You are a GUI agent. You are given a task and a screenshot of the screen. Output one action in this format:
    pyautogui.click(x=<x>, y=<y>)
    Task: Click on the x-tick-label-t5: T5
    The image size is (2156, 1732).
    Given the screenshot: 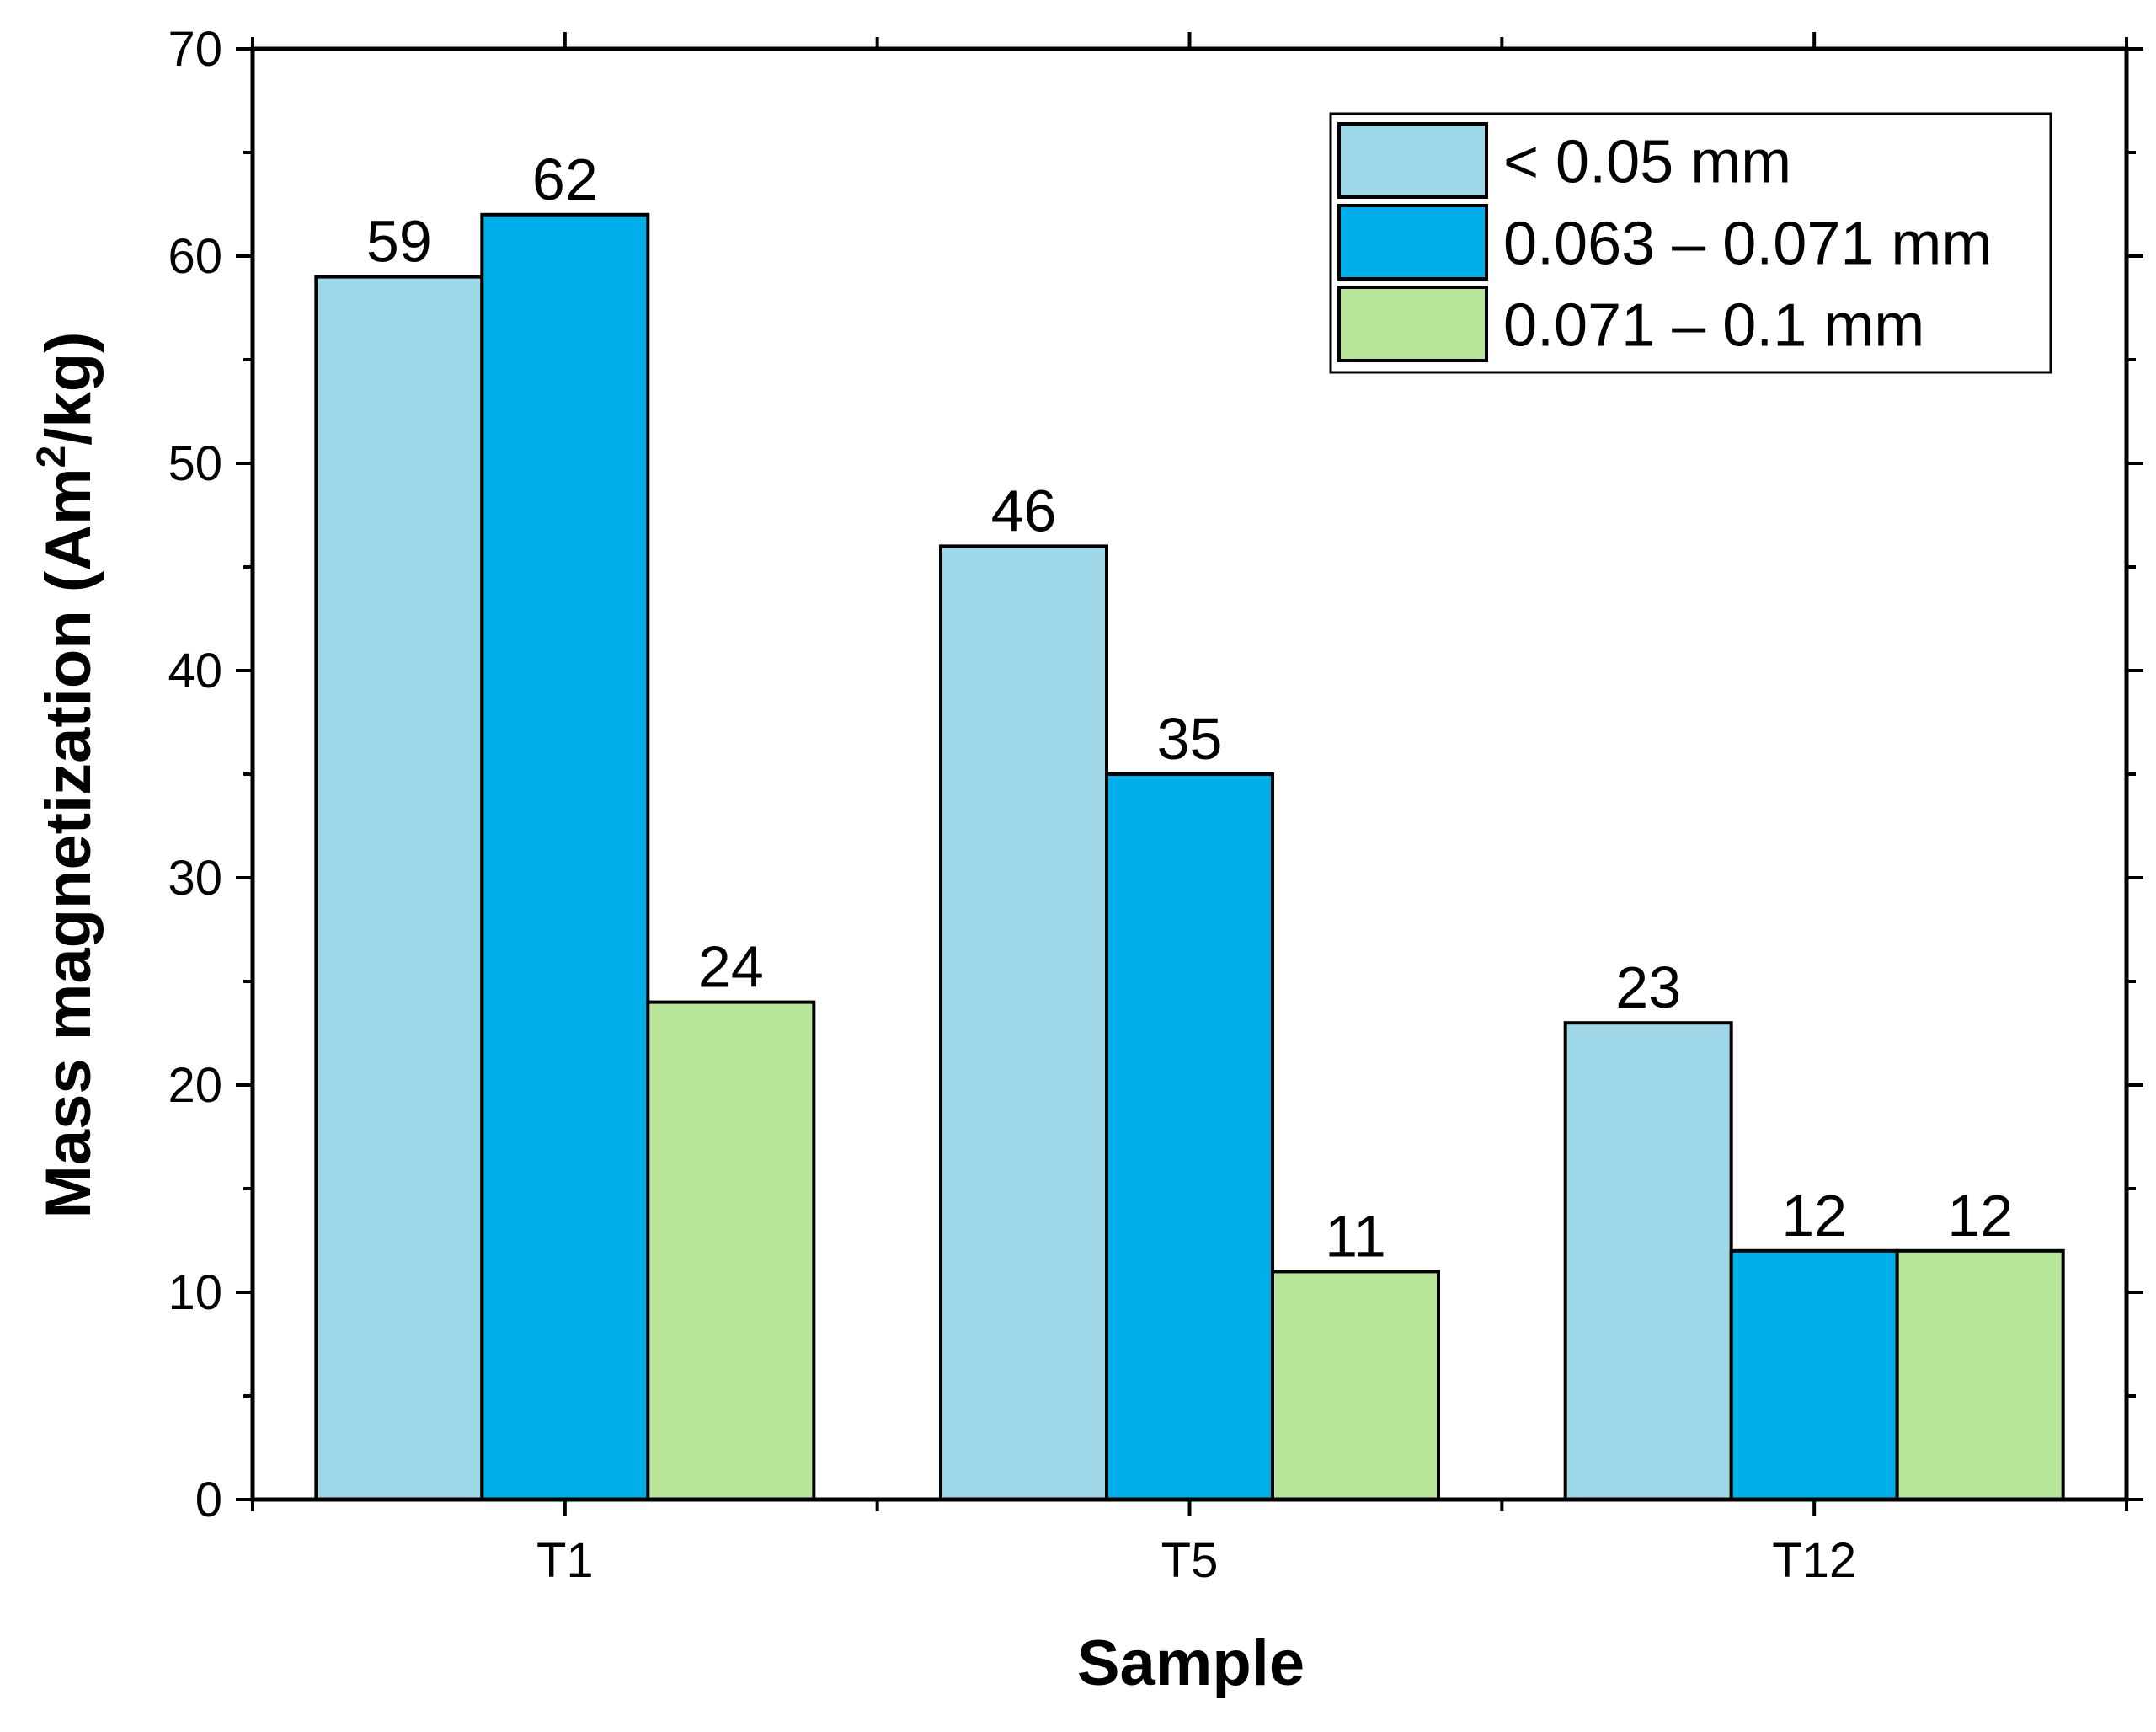 What is the action you would take?
    pyautogui.click(x=1190, y=1560)
    